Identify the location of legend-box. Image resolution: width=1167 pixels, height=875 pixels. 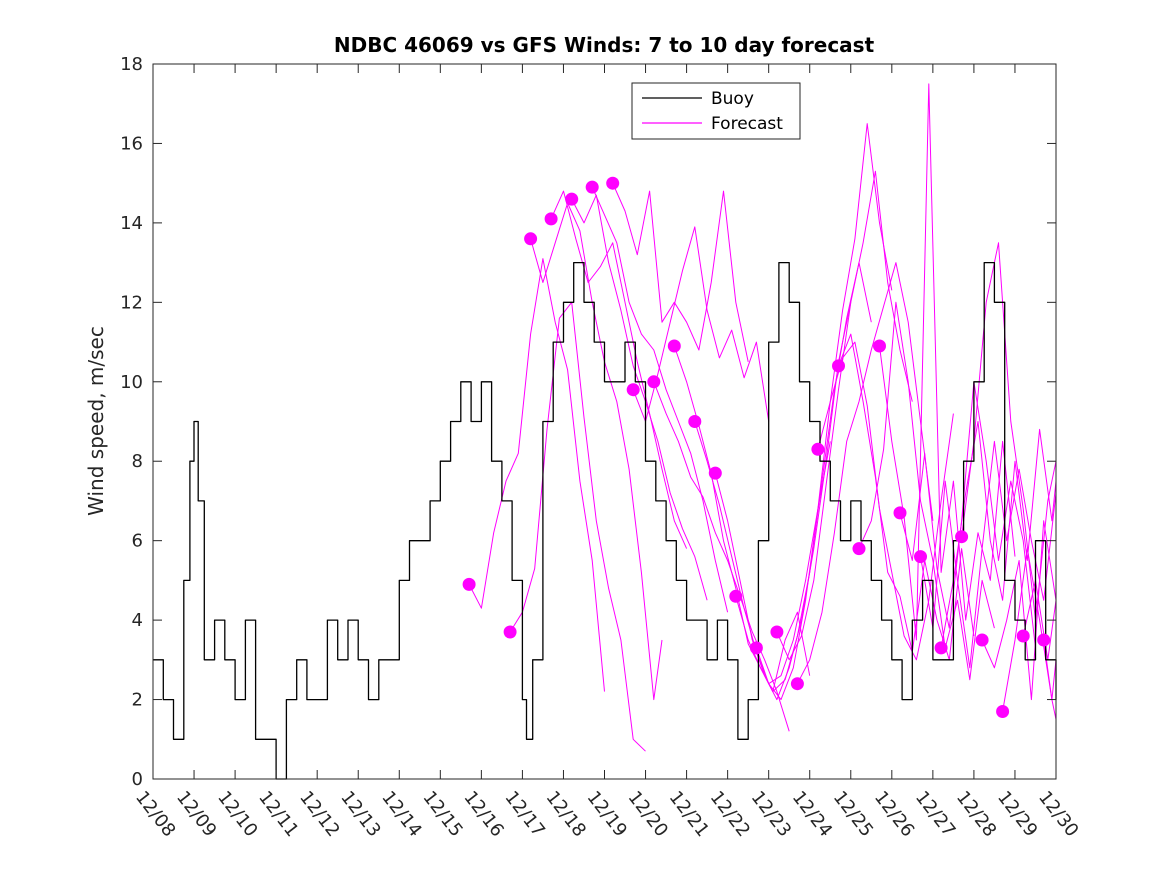
(716, 111).